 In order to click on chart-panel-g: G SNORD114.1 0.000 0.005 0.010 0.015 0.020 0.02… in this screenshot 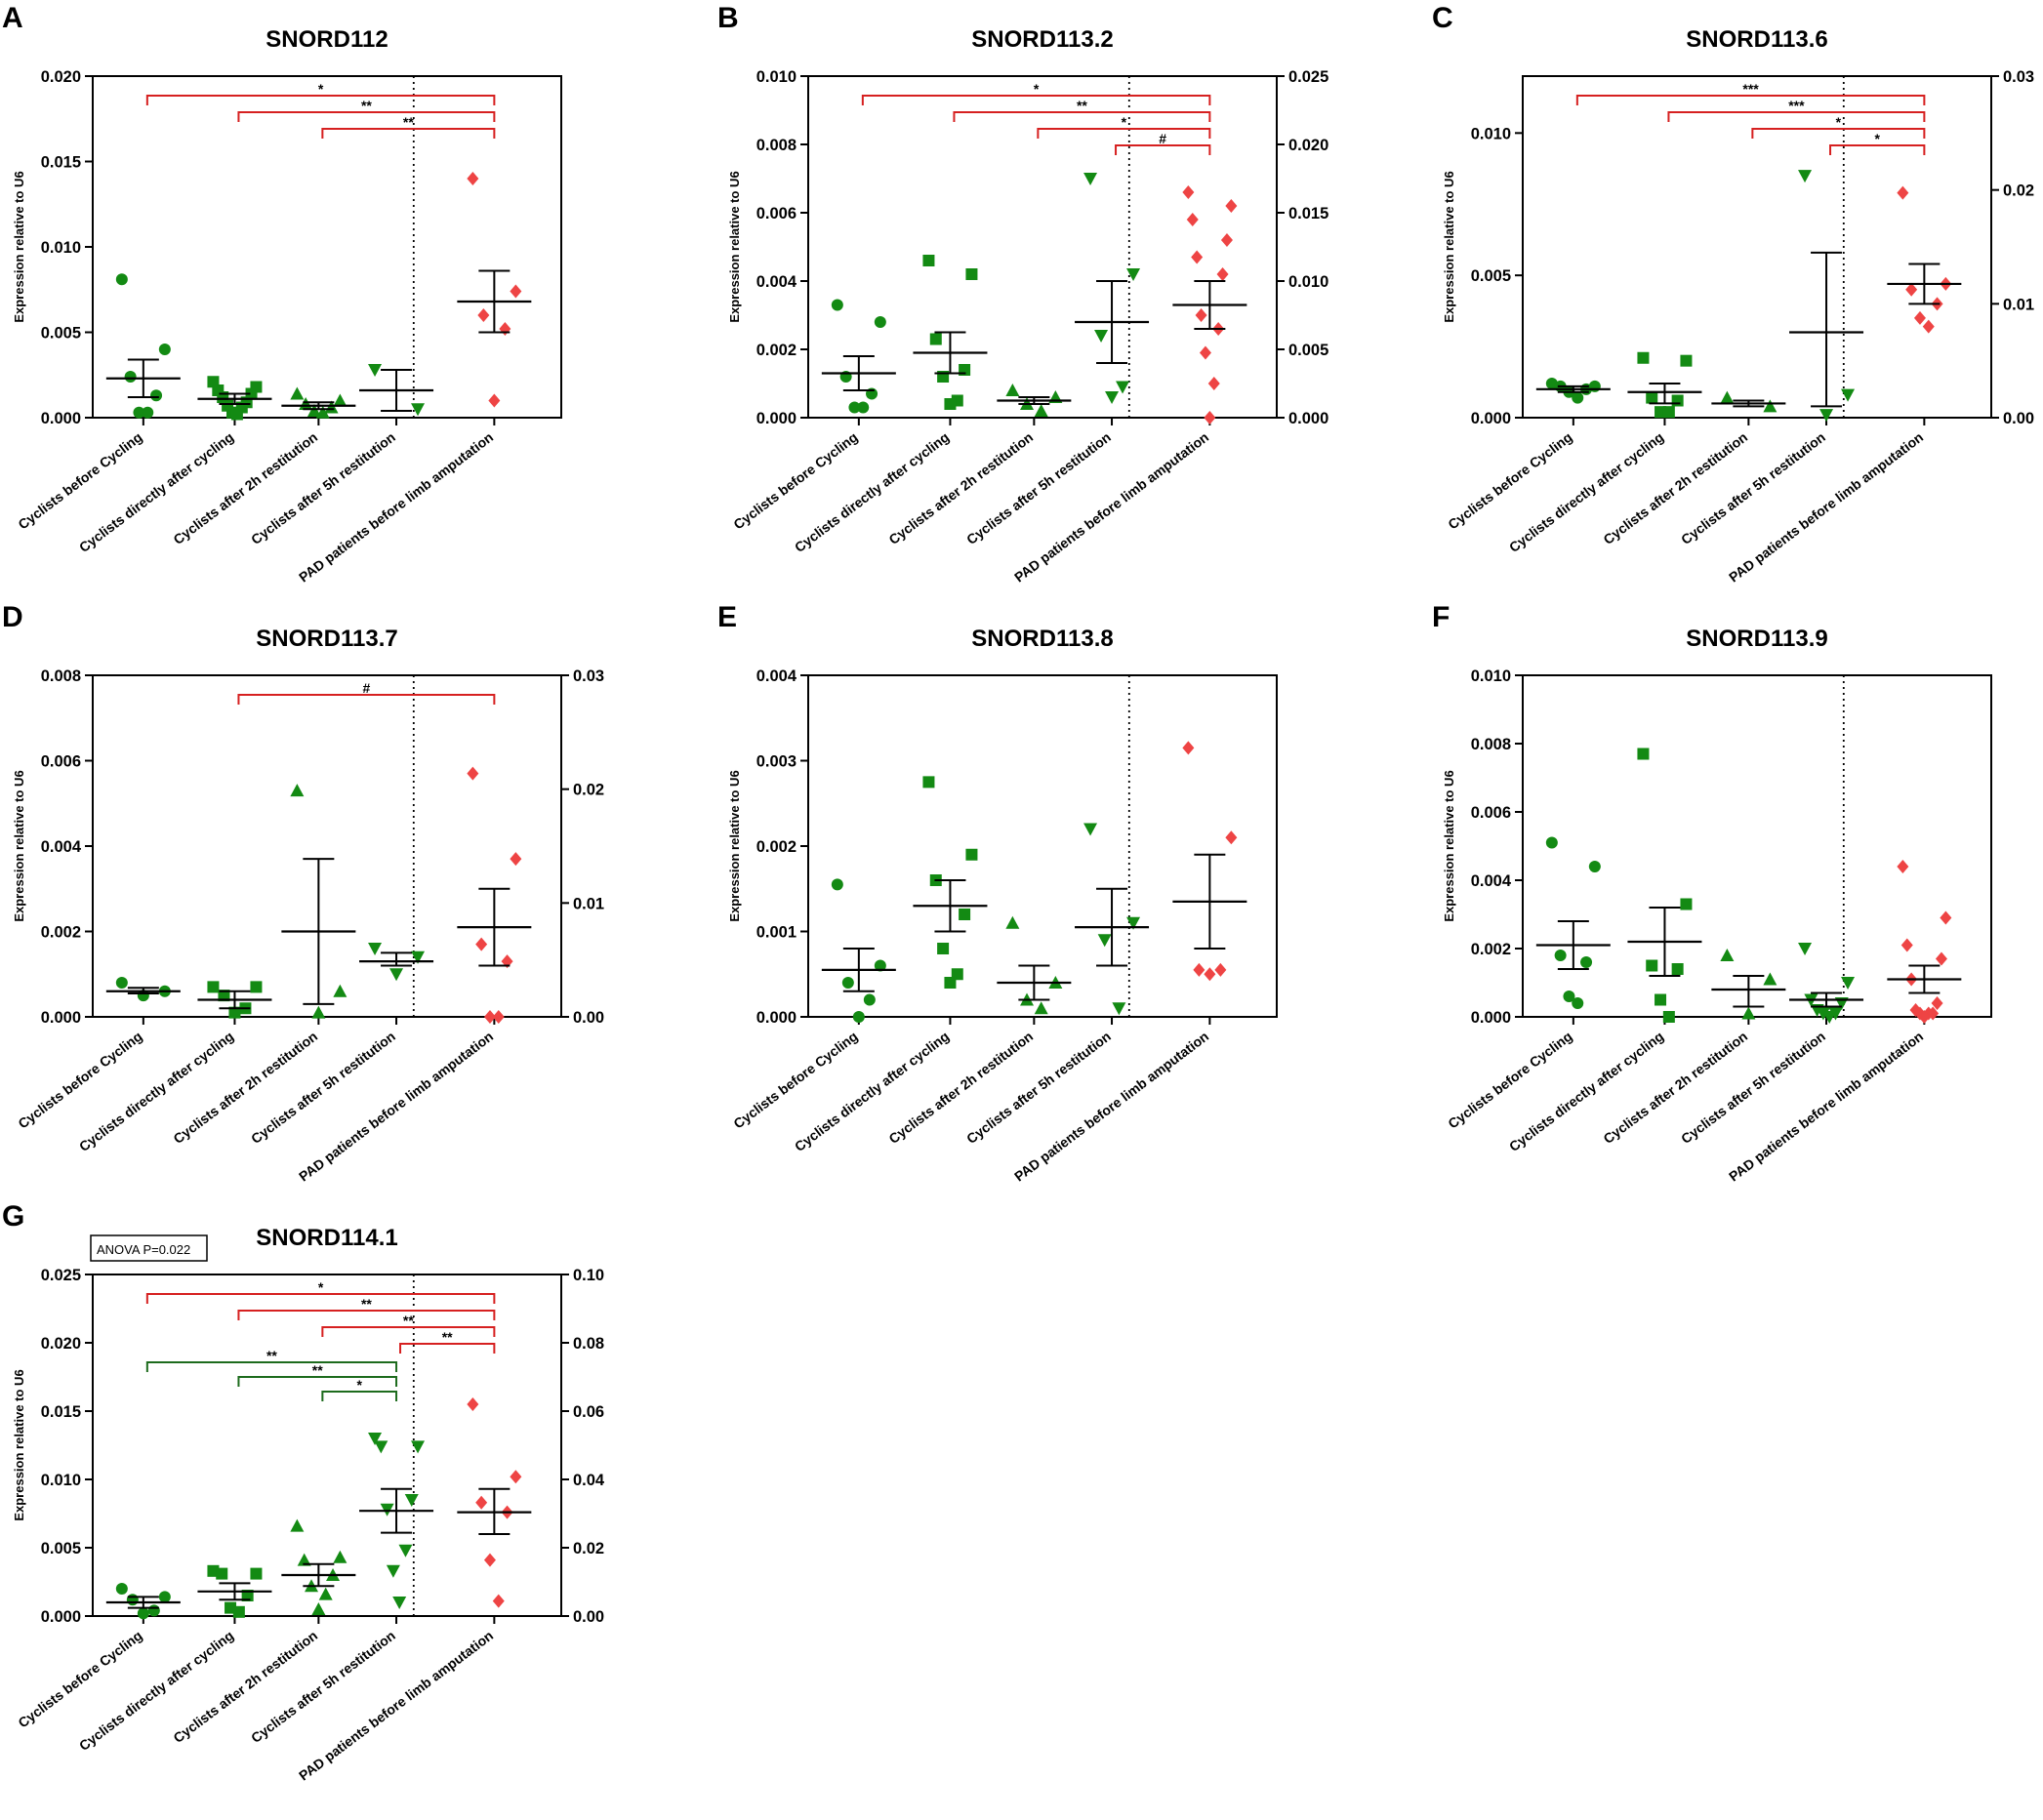, I will do `click(304, 1492)`.